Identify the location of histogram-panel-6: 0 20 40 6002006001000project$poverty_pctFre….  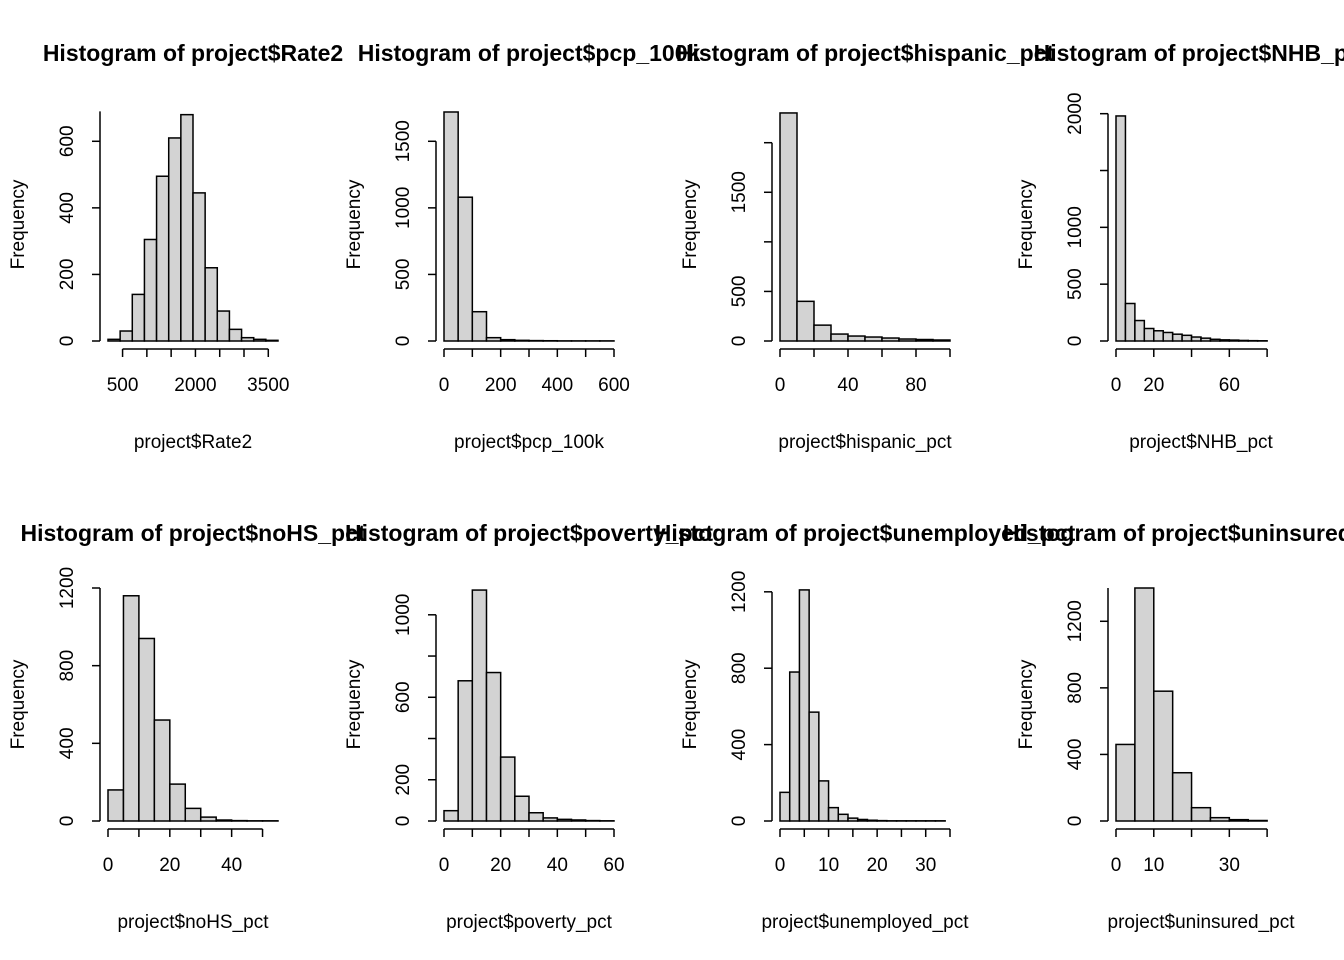
(528, 726).